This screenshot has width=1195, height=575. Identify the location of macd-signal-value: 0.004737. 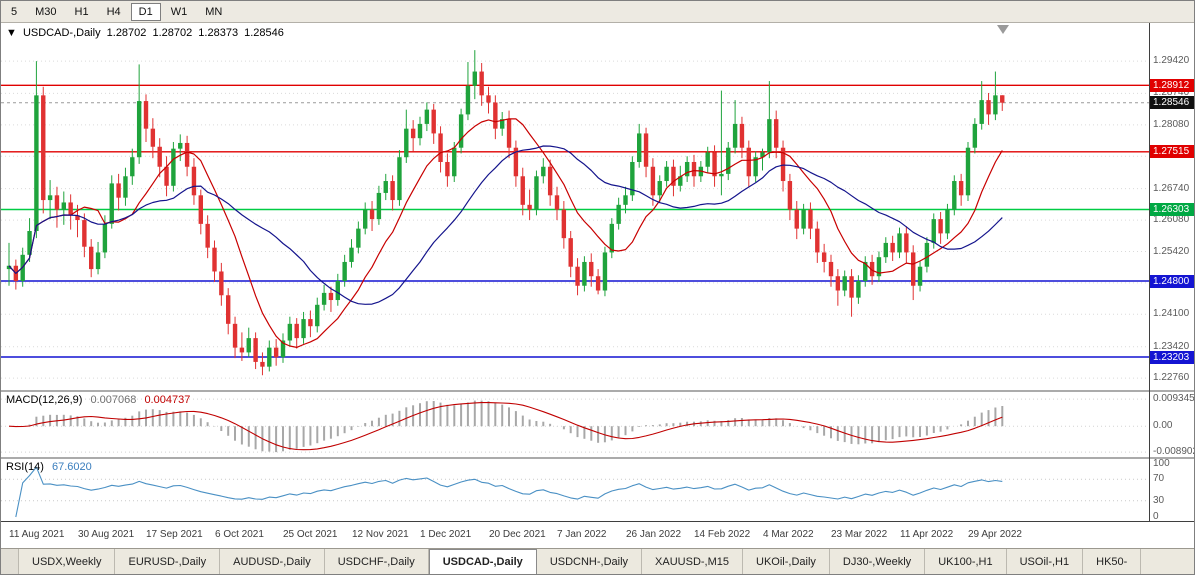
(167, 400).